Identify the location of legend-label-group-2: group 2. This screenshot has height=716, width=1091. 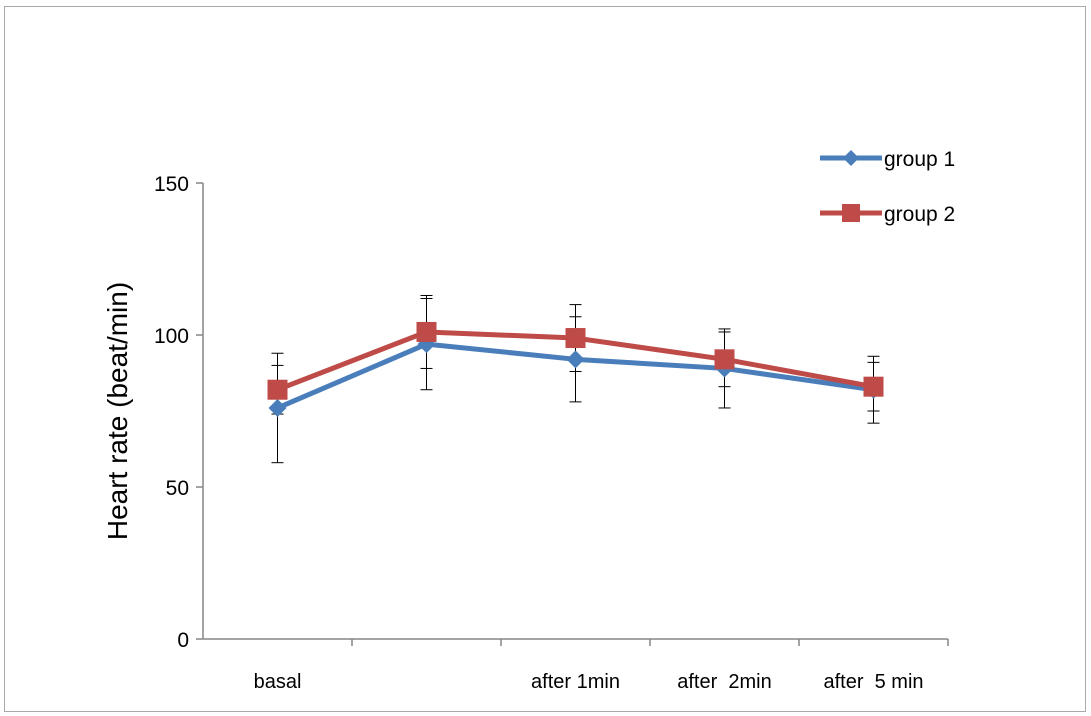
(919, 214).